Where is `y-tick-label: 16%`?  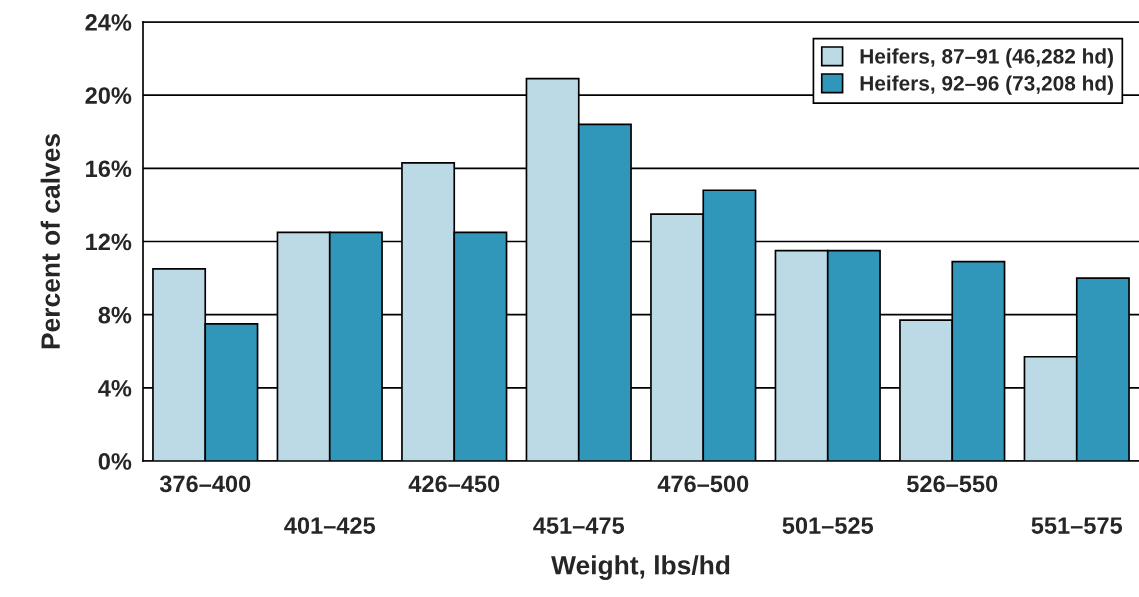
y-tick-label: 16% is located at coordinates (109, 169).